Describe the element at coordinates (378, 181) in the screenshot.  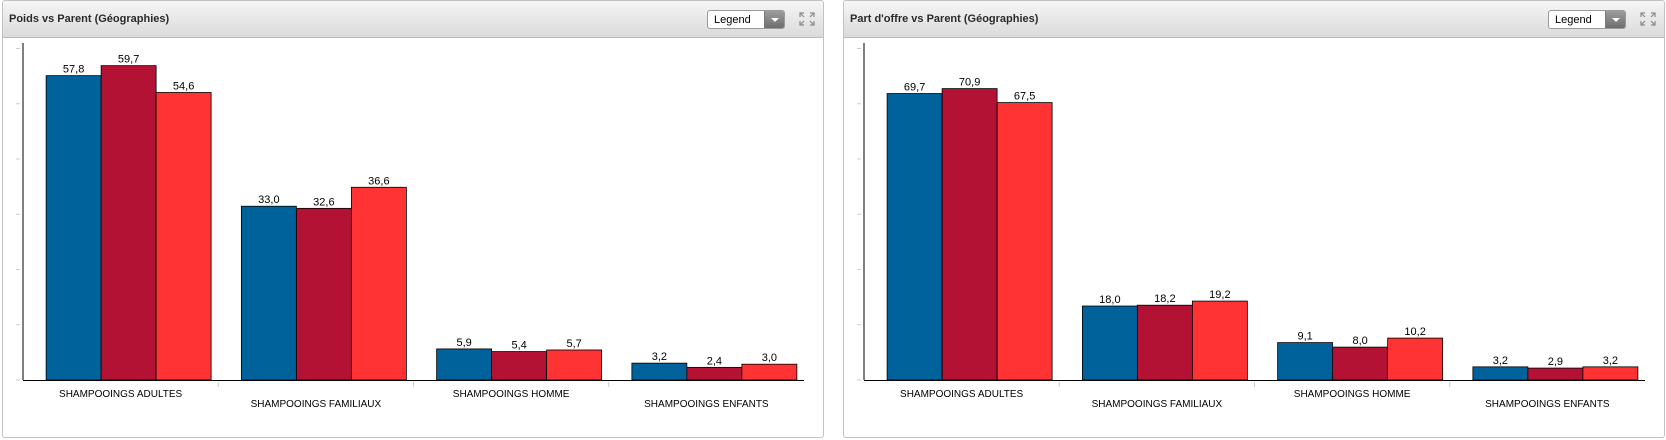
I see `bar-value-label: 36,6` at that location.